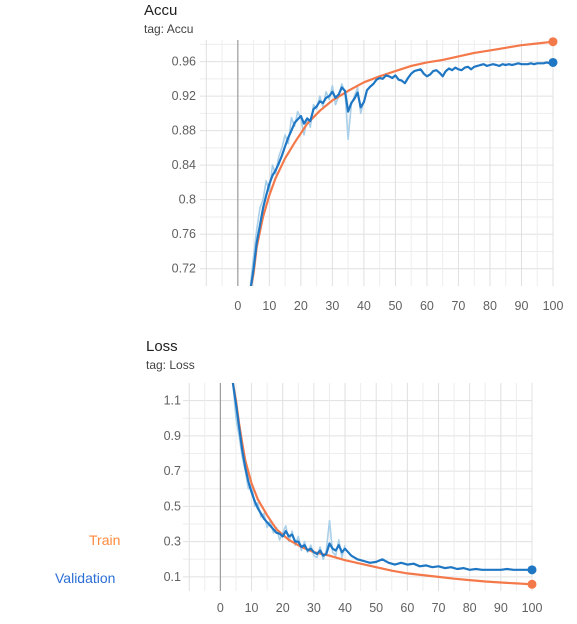  I want to click on accu-ytick-label: 0.72, so click(184, 269).